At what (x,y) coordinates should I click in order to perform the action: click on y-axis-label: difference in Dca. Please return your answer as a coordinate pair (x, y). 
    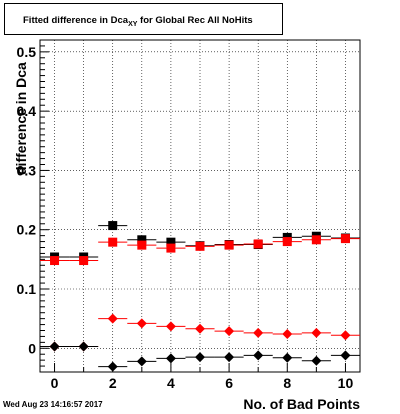
    Looking at the image, I should click on (21, 118).